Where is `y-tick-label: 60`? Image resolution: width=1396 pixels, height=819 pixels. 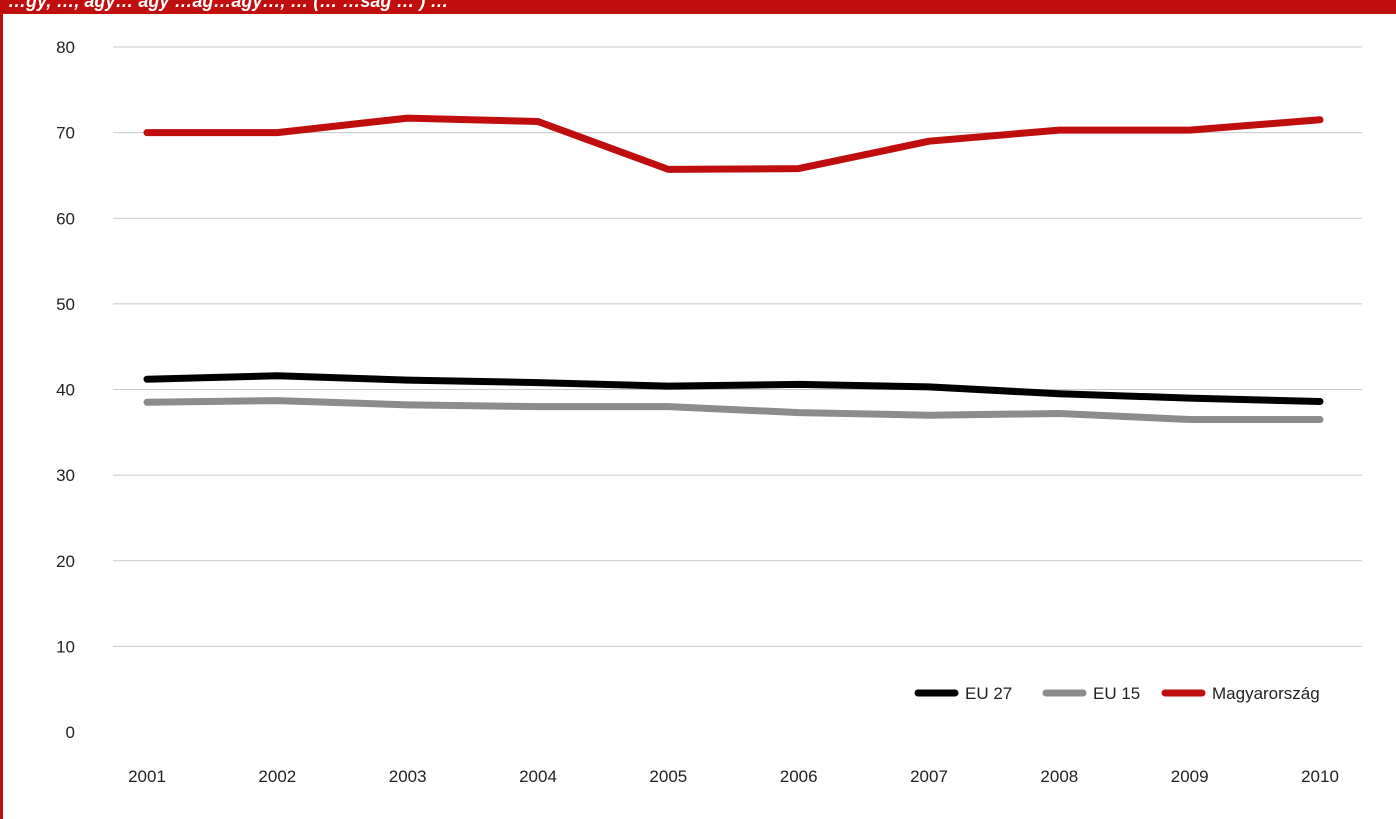
y-tick-label: 60 is located at coordinates (65, 218).